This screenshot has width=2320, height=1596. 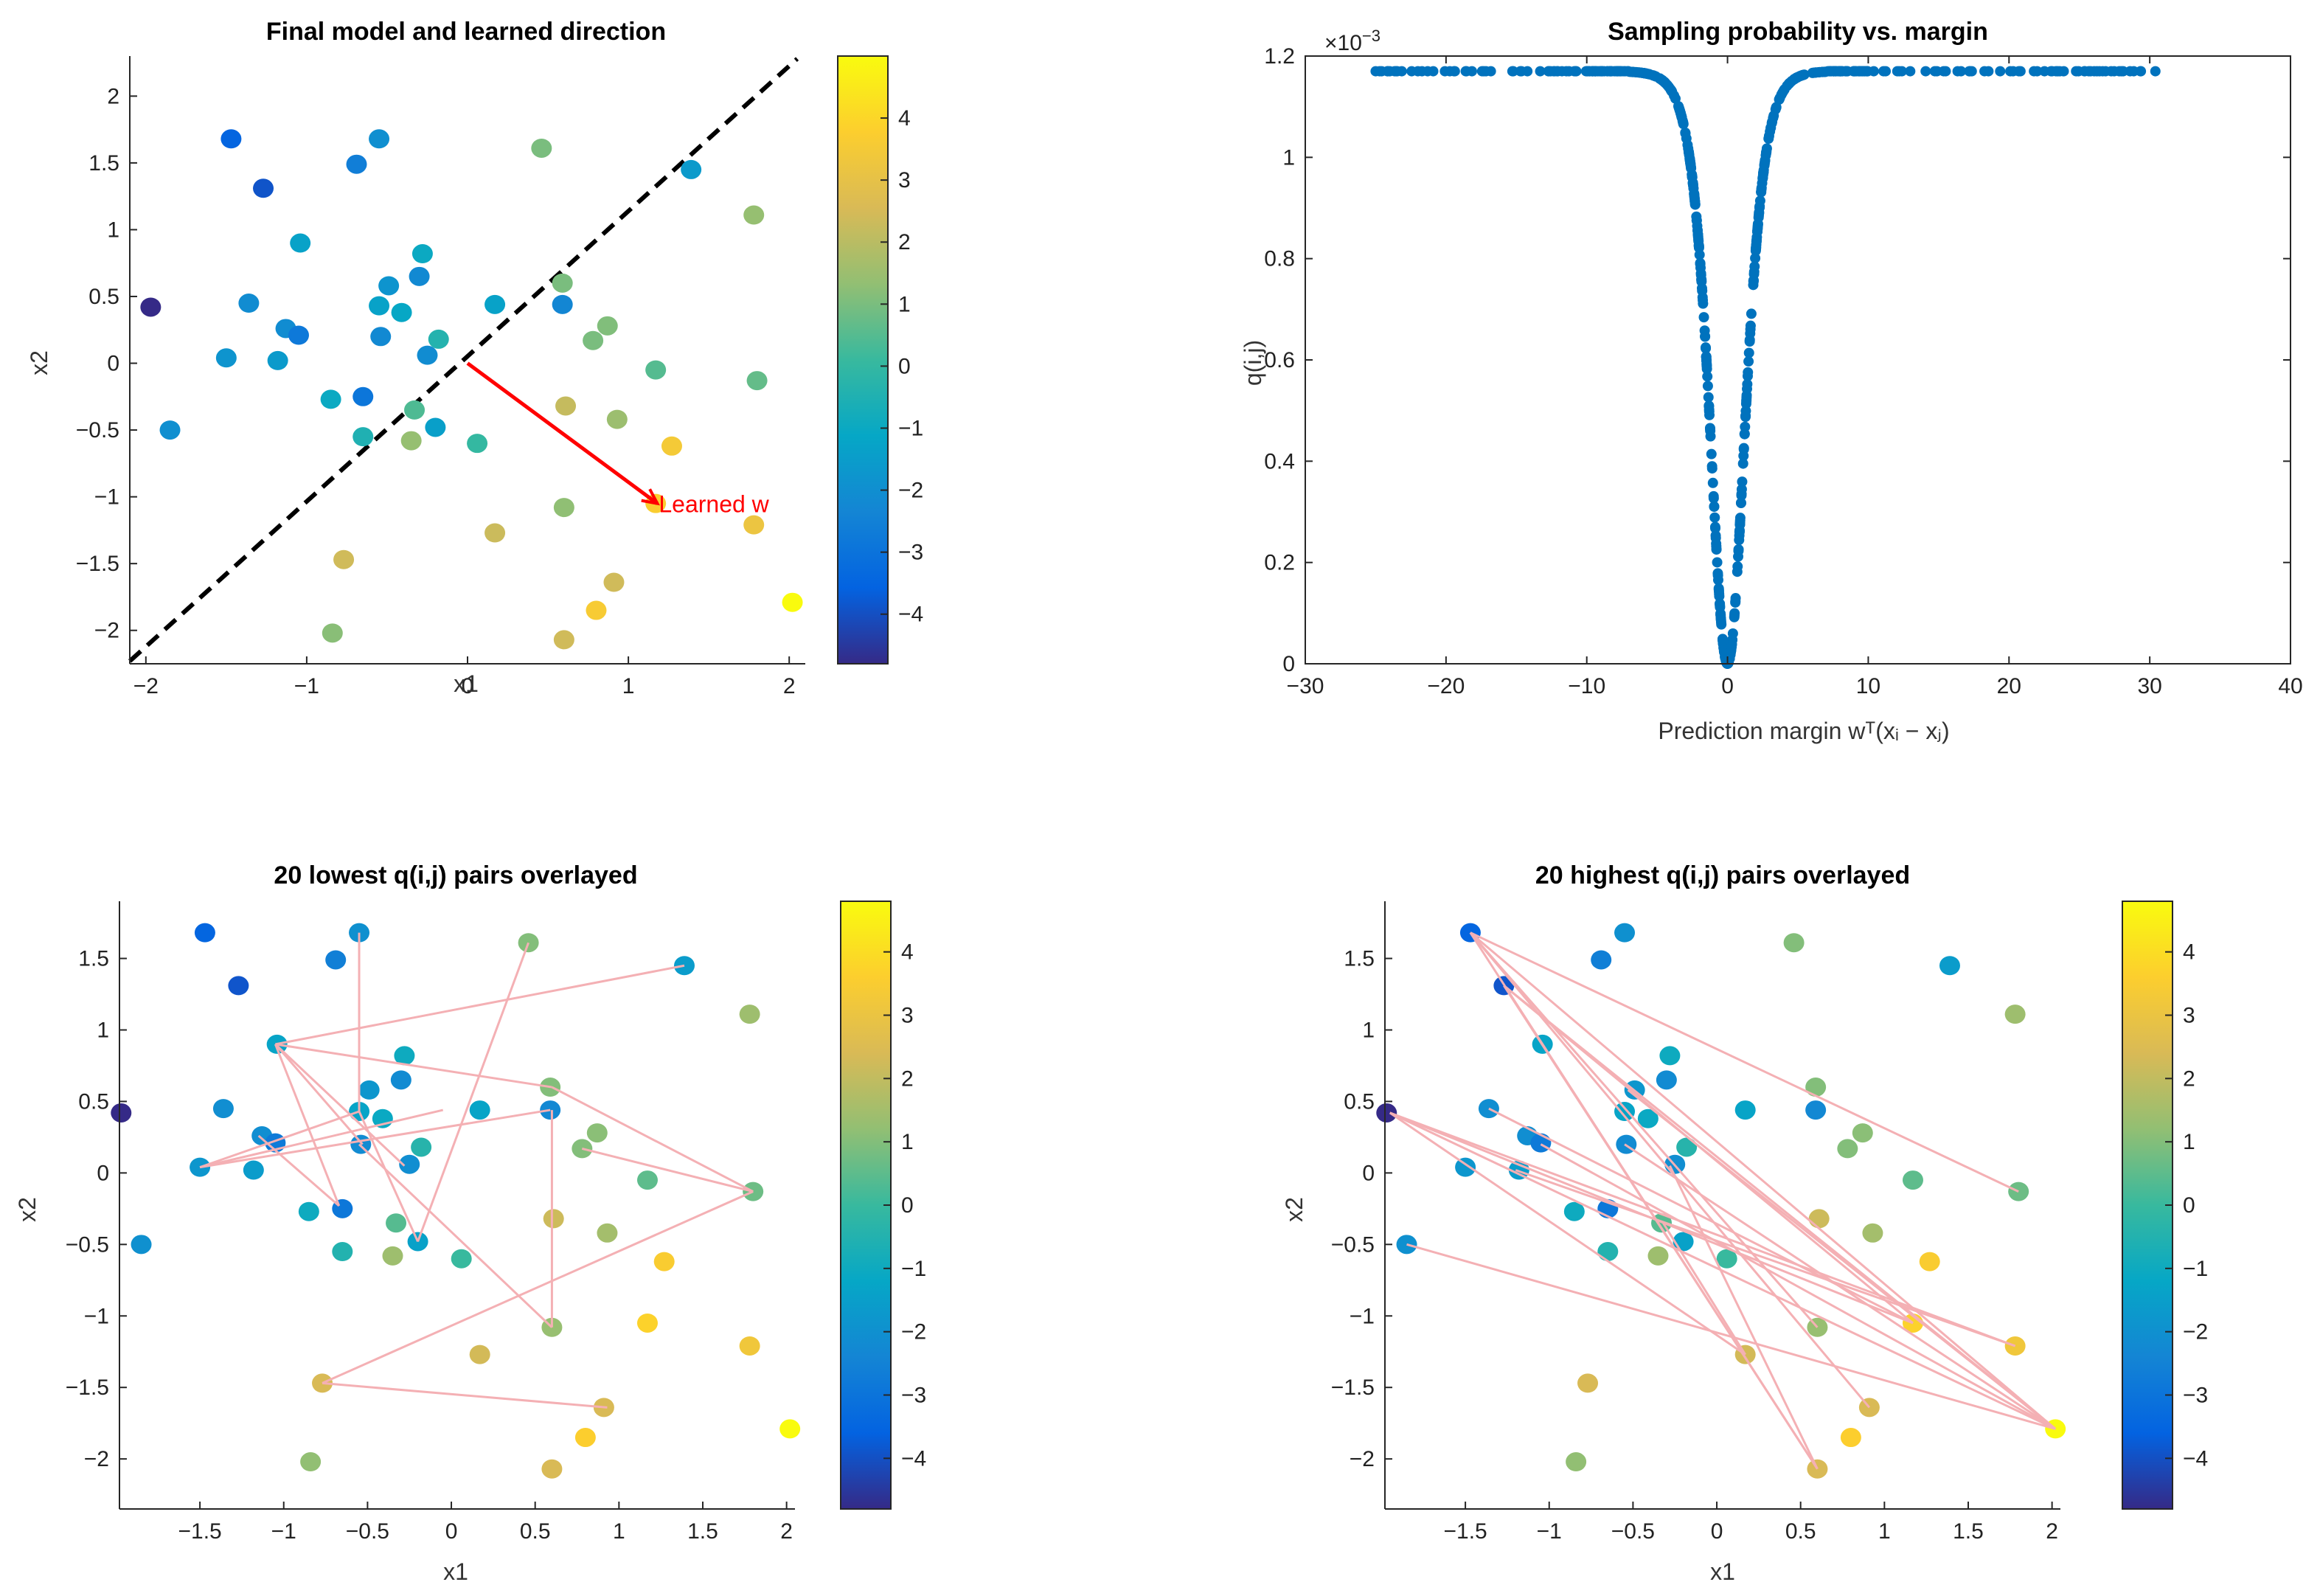 I want to click on decision-boundary-line, so click(x=463, y=360).